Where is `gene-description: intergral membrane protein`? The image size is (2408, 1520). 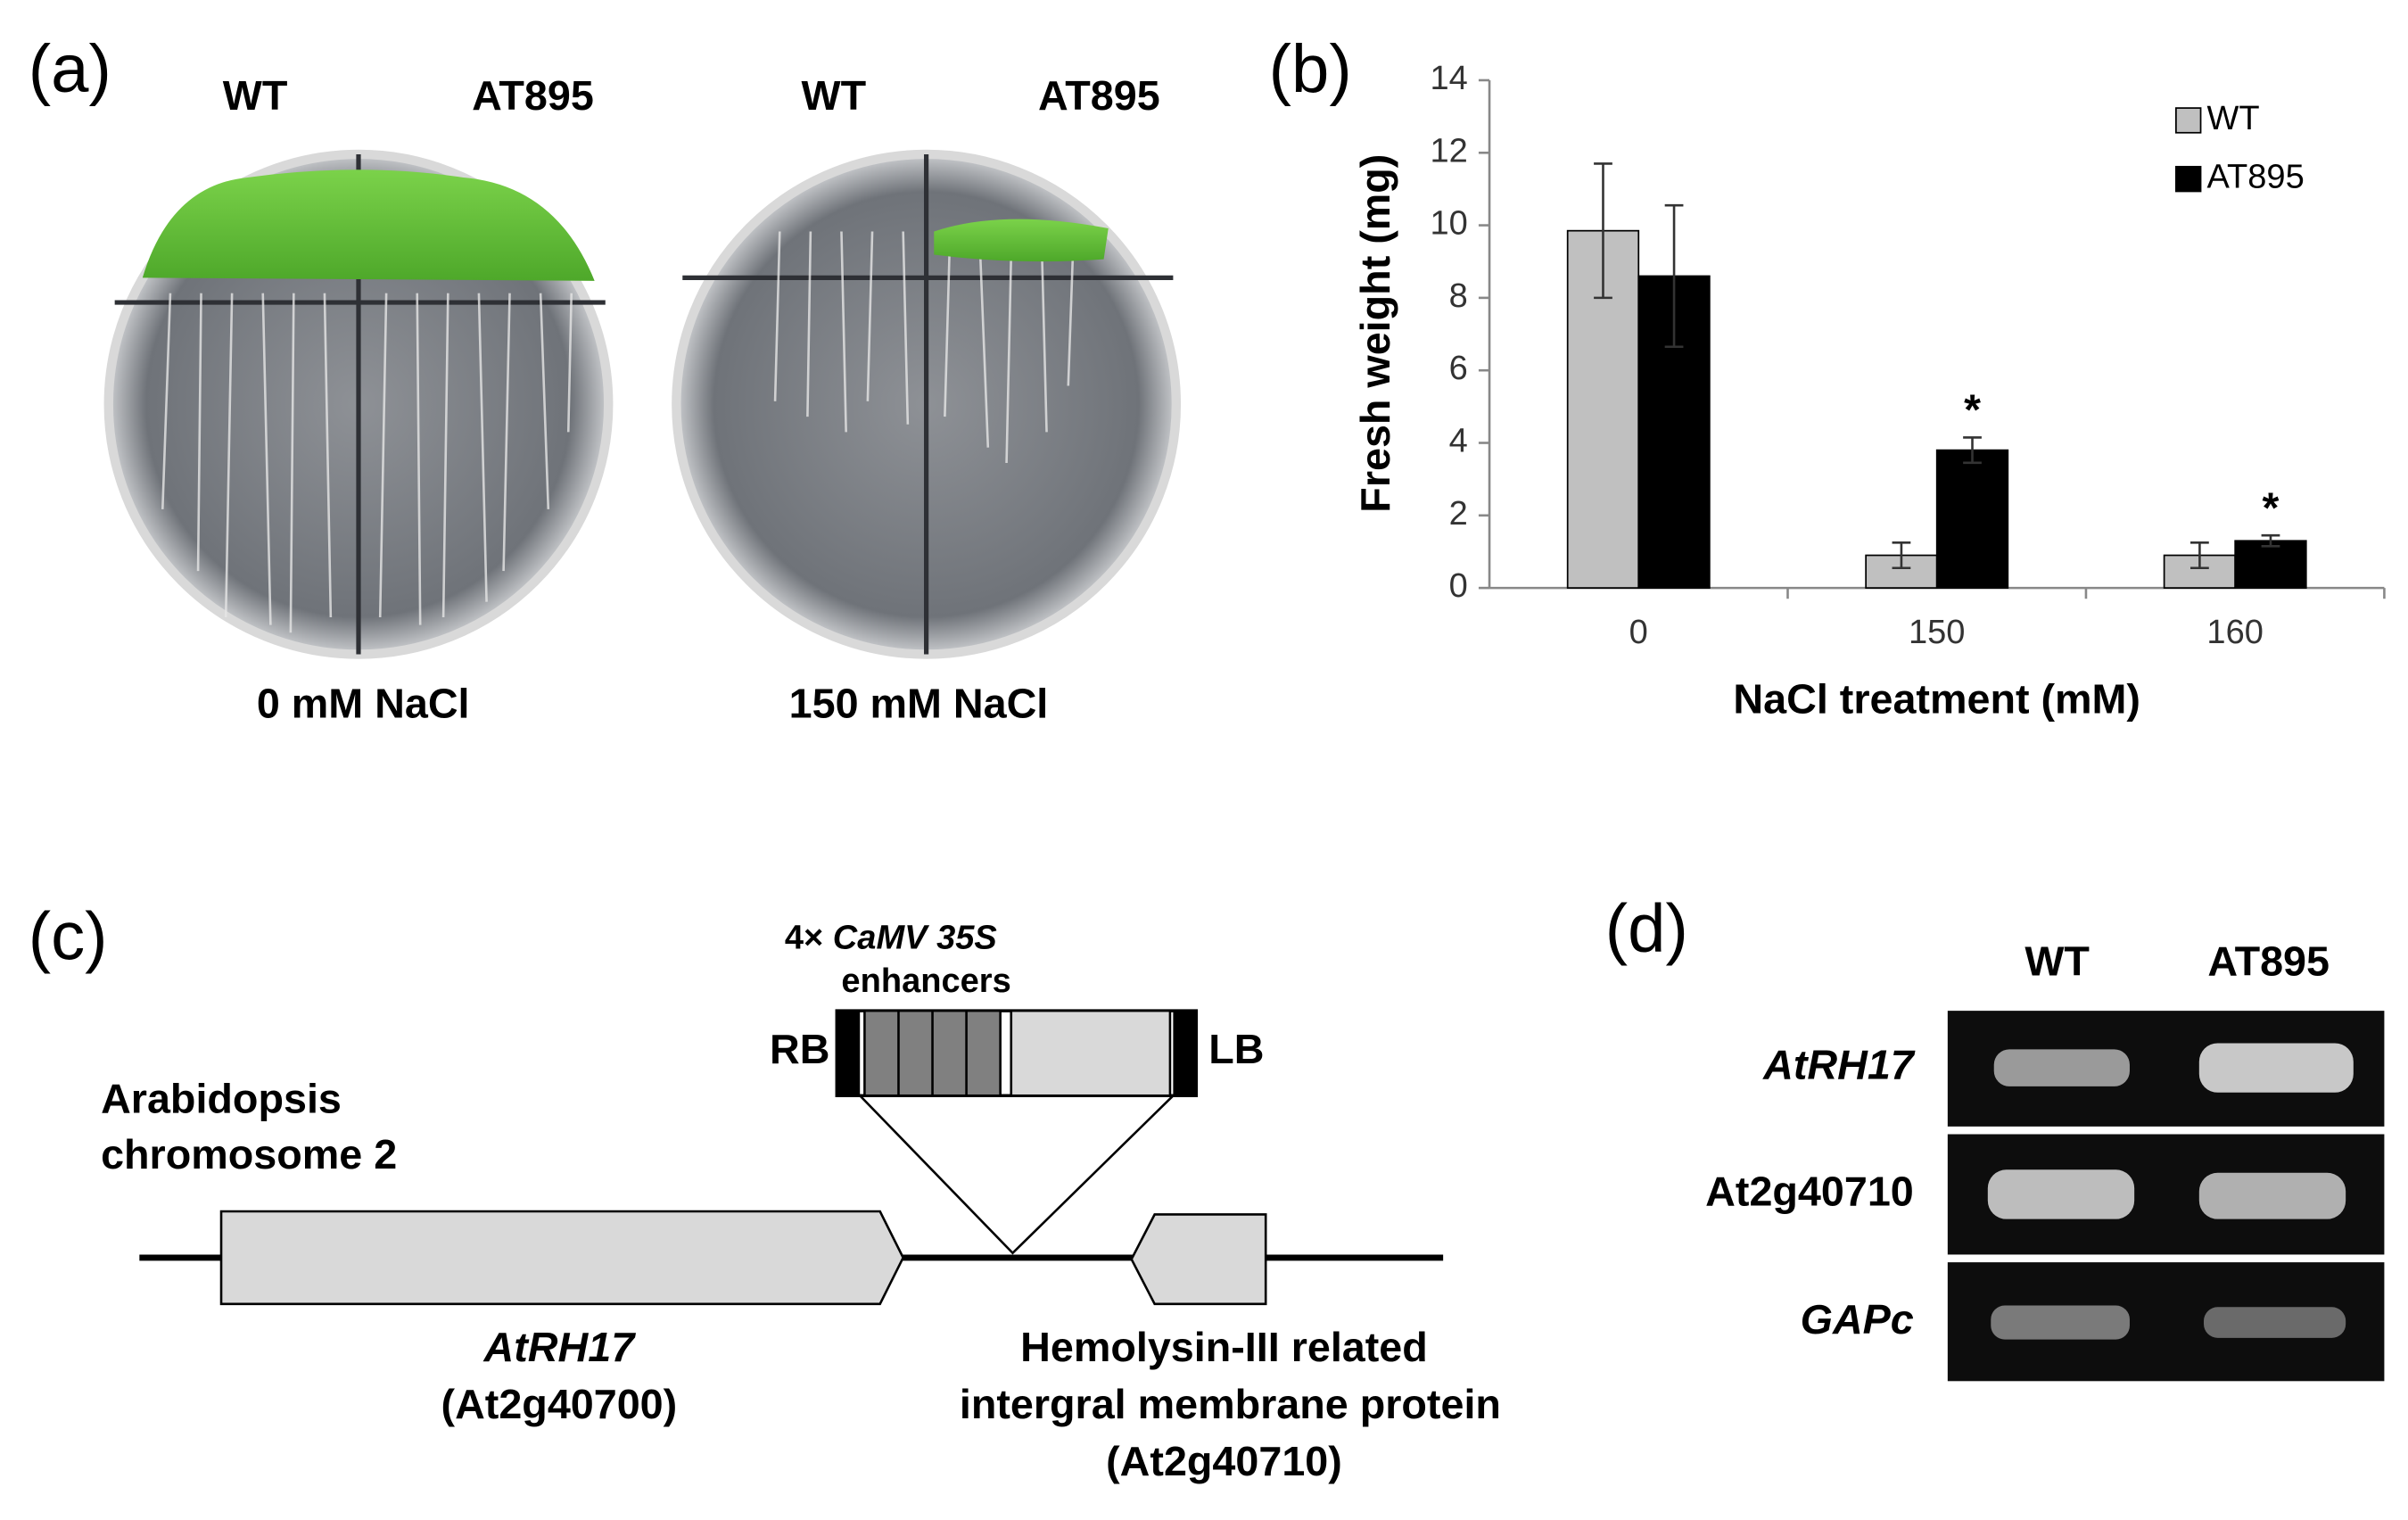
gene-description: intergral membrane protein is located at coordinates (1230, 1404).